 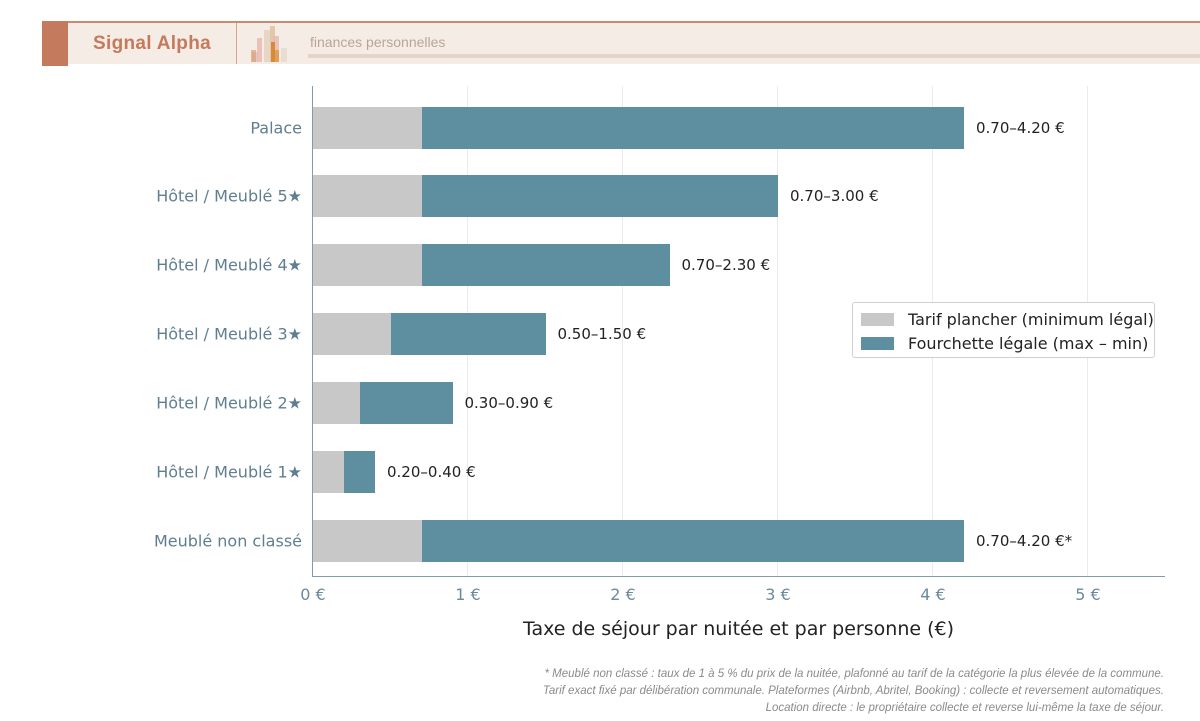 I want to click on legend-label-min: Tarif plancher (minimum légal), so click(x=1031, y=319).